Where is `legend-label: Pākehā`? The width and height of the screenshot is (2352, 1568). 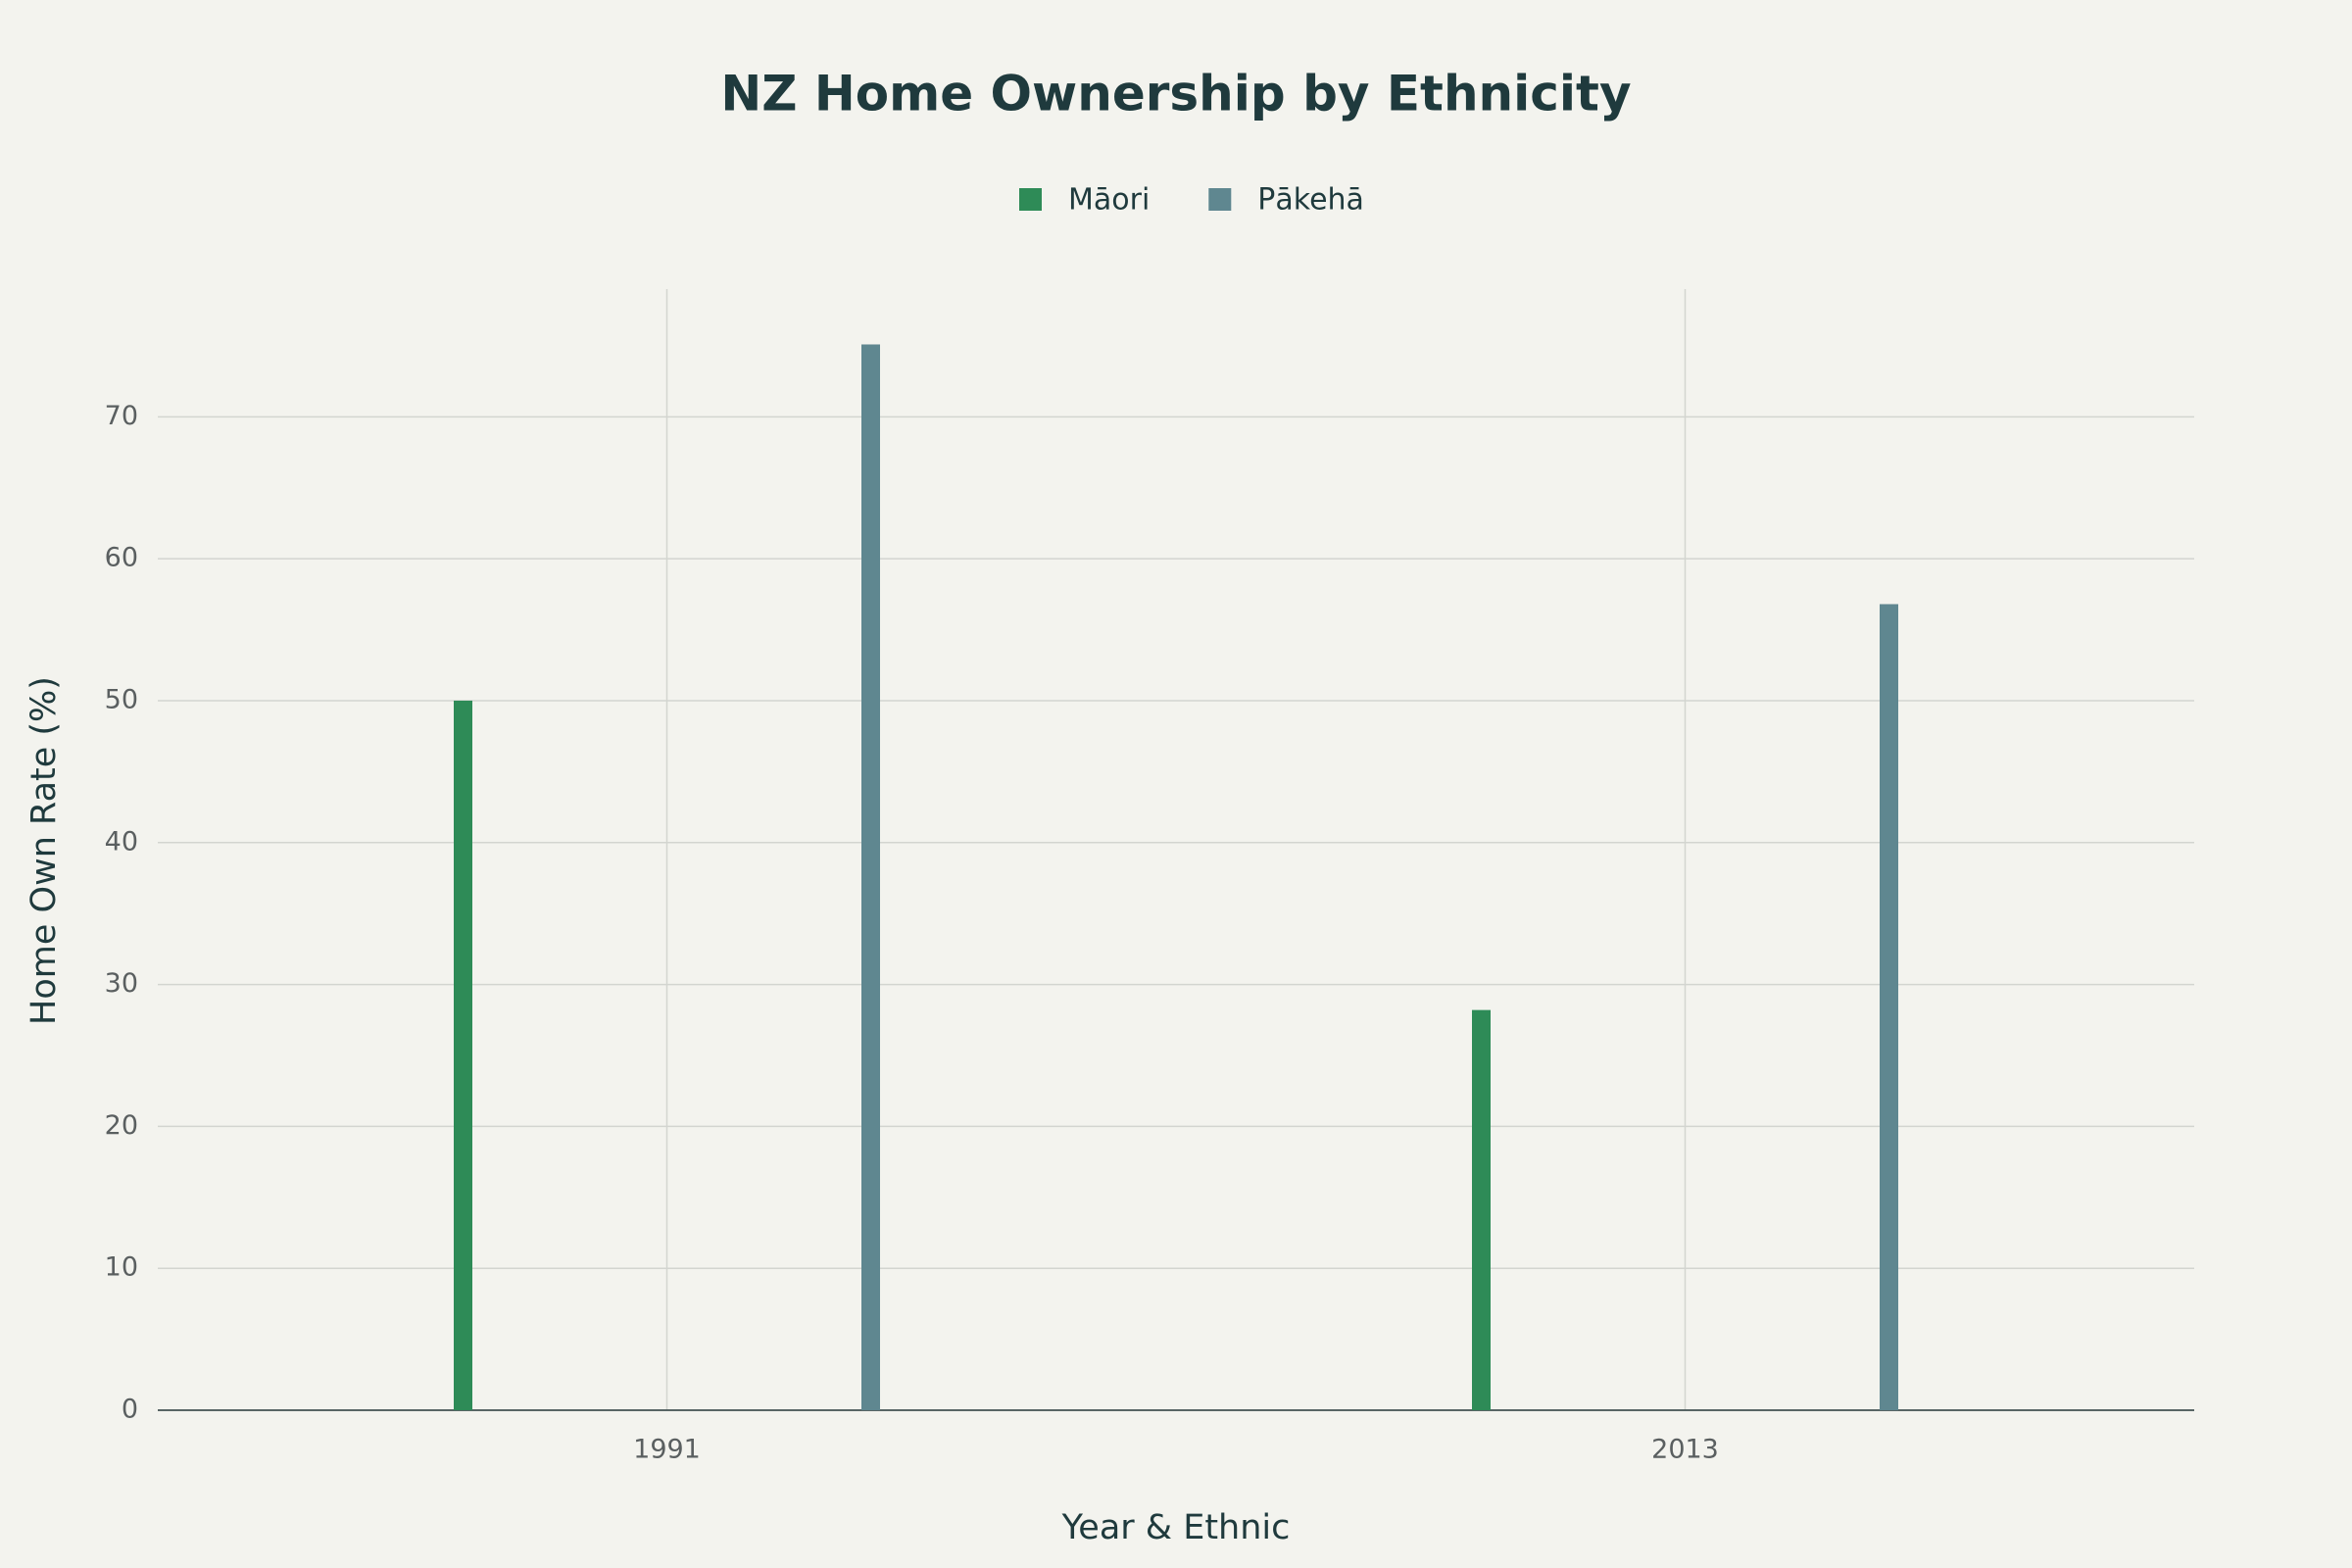
legend-label: Pākehā is located at coordinates (1310, 200).